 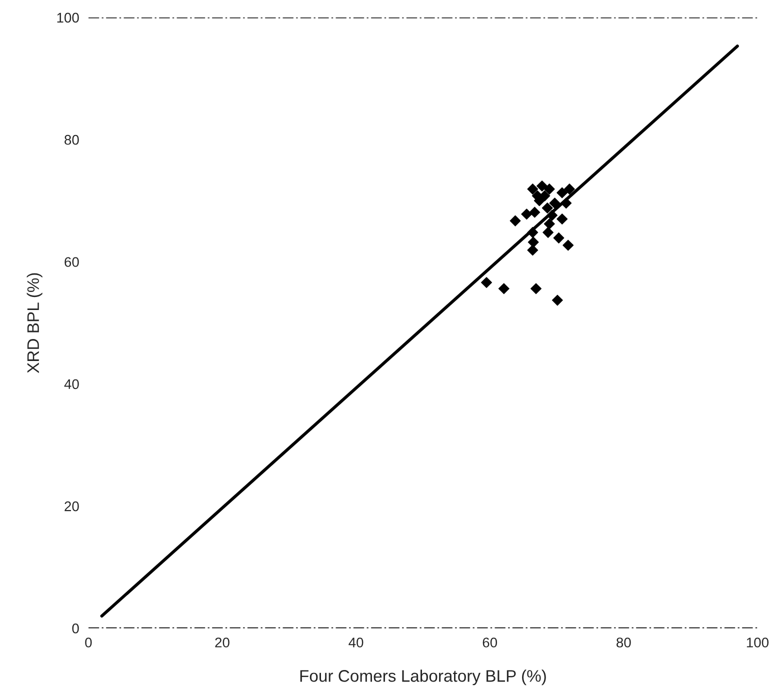 I want to click on y-tick-label: 100, so click(x=68, y=17).